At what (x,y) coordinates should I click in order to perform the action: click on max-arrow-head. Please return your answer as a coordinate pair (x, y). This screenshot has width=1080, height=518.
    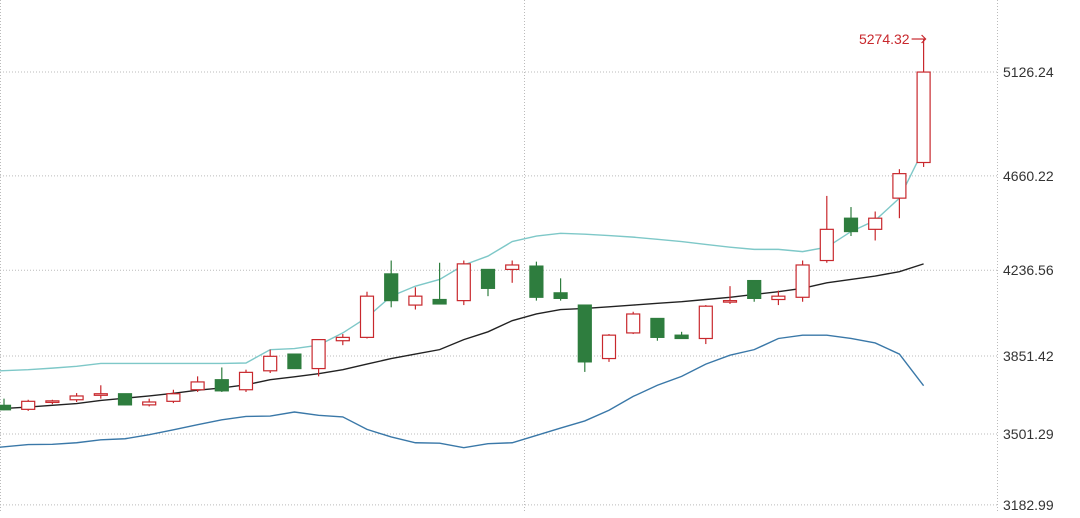
    Looking at the image, I should click on (924, 39).